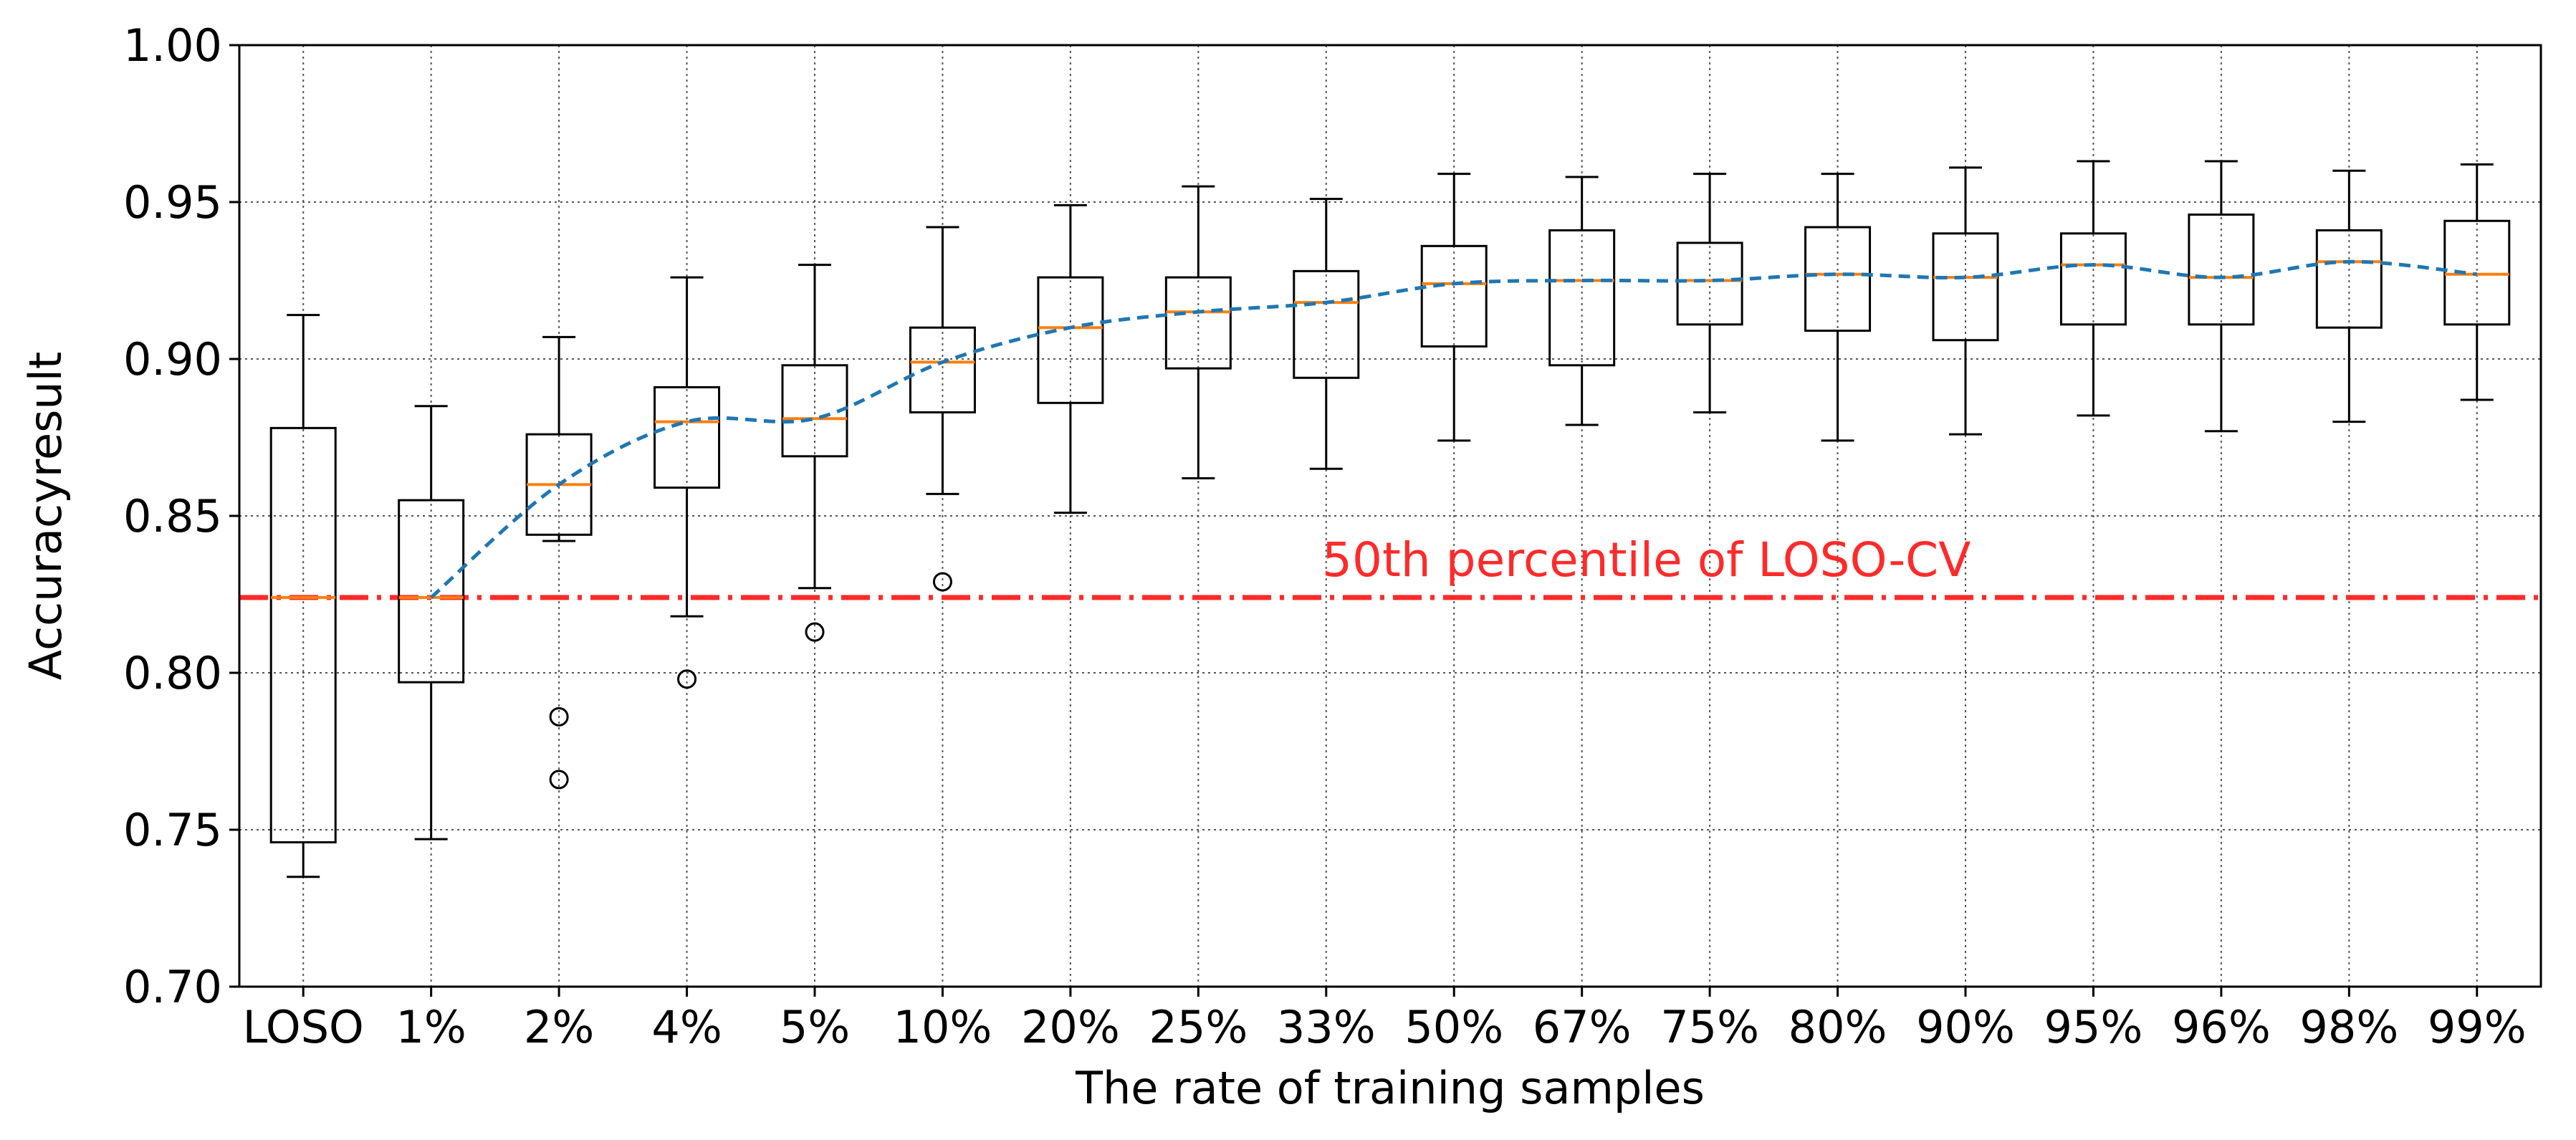 The width and height of the screenshot is (2576, 1140). What do you see at coordinates (1838, 1027) in the screenshot?
I see `x-tick-label: 80%` at bounding box center [1838, 1027].